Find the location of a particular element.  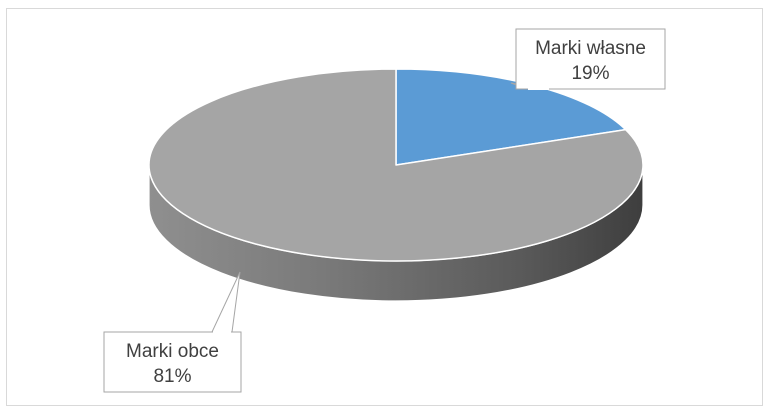

slice-value-marki-wlasne: 19% is located at coordinates (590, 73).